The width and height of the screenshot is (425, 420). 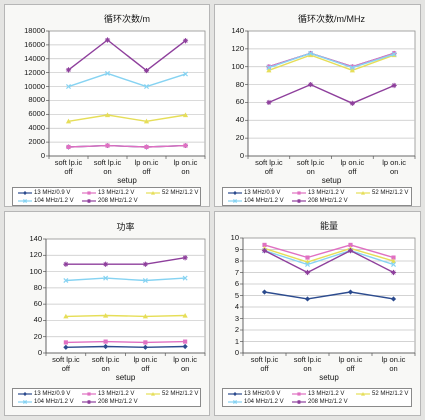 I want to click on chart-title: 循环次数/m/MHz, so click(x=331, y=19).